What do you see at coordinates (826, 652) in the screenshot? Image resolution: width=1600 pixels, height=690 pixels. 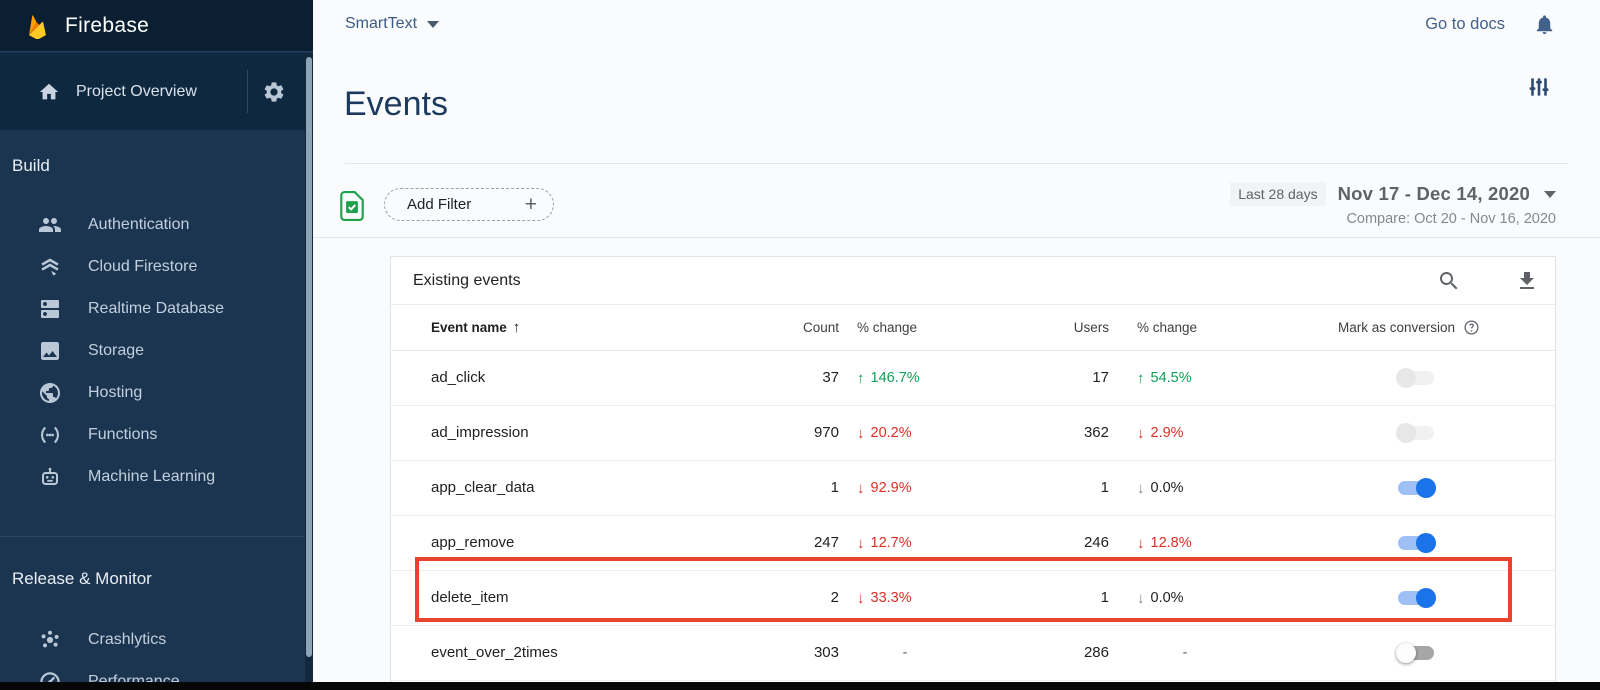 I see `event-count: 303` at bounding box center [826, 652].